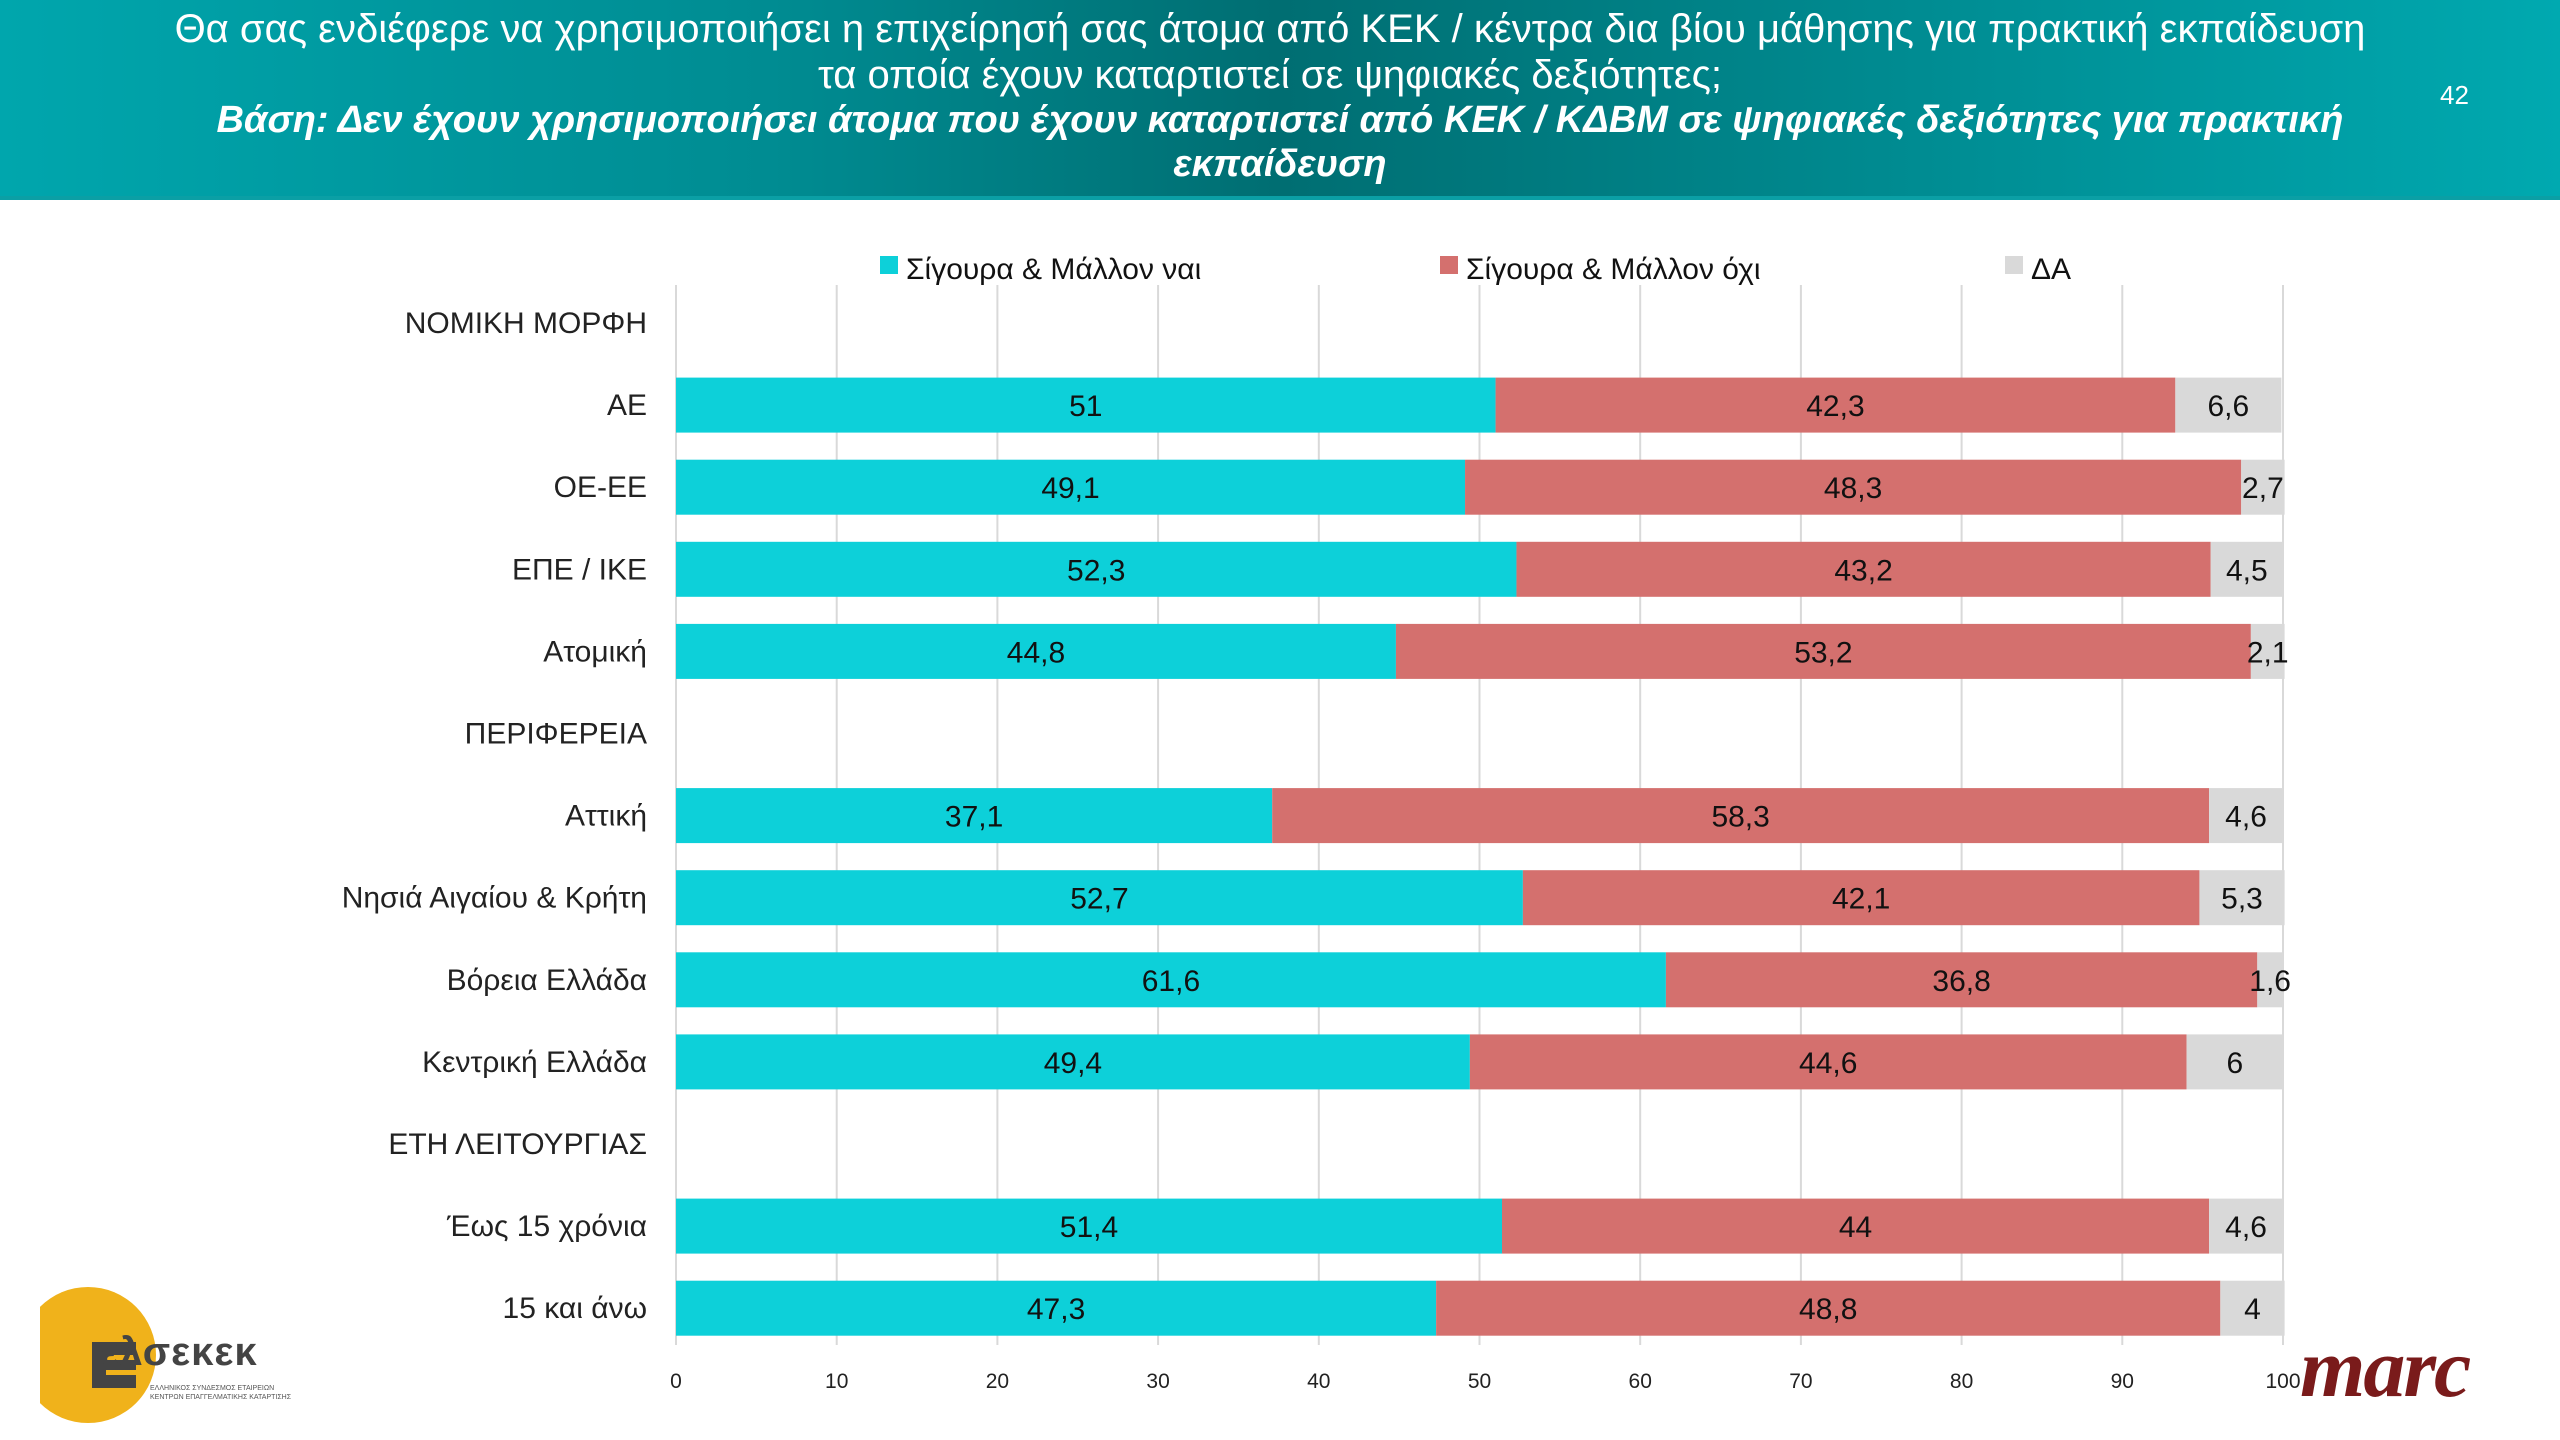  I want to click on category-label: Νησιά Αιγαίου & Κρήτη, so click(494, 898).